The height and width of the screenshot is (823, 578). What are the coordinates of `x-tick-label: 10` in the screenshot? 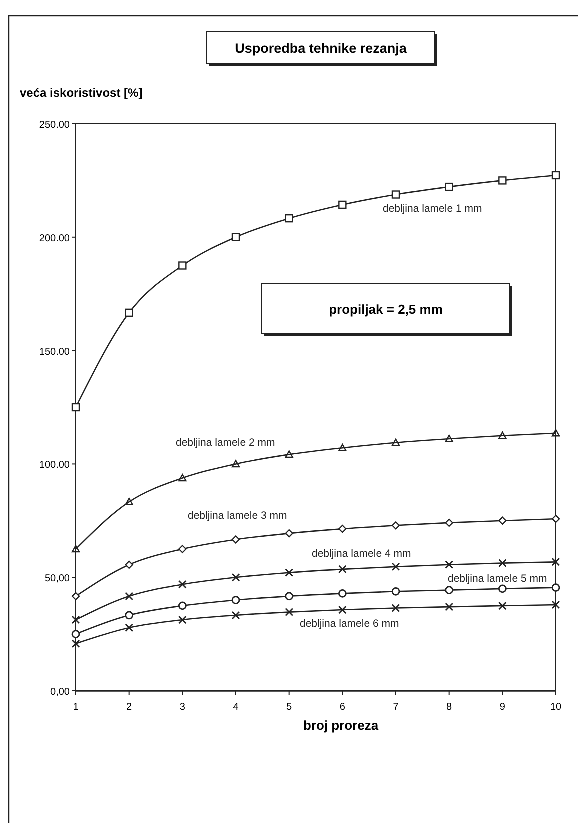 It's located at (556, 707).